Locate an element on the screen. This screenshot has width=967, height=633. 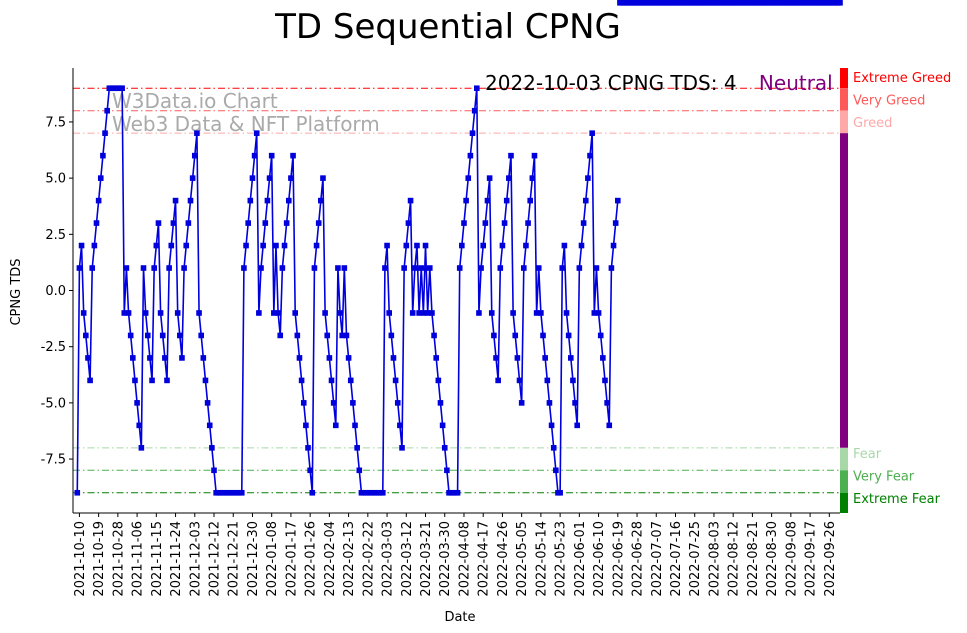
x-tick-label: 2022-04-17 is located at coordinates (484, 559).